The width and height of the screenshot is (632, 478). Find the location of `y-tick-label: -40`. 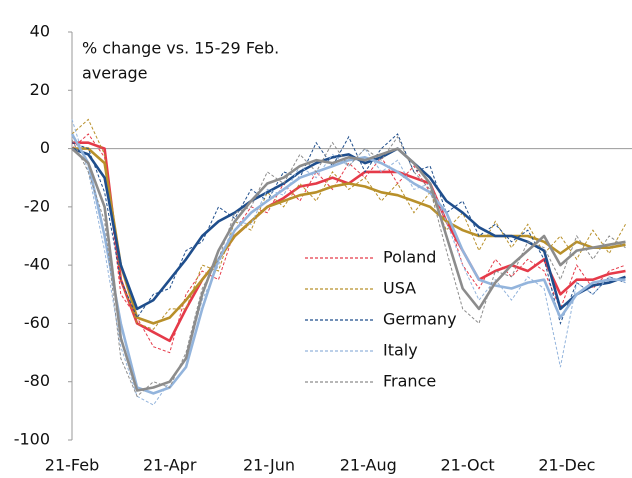

y-tick-label: -40 is located at coordinates (37, 264).